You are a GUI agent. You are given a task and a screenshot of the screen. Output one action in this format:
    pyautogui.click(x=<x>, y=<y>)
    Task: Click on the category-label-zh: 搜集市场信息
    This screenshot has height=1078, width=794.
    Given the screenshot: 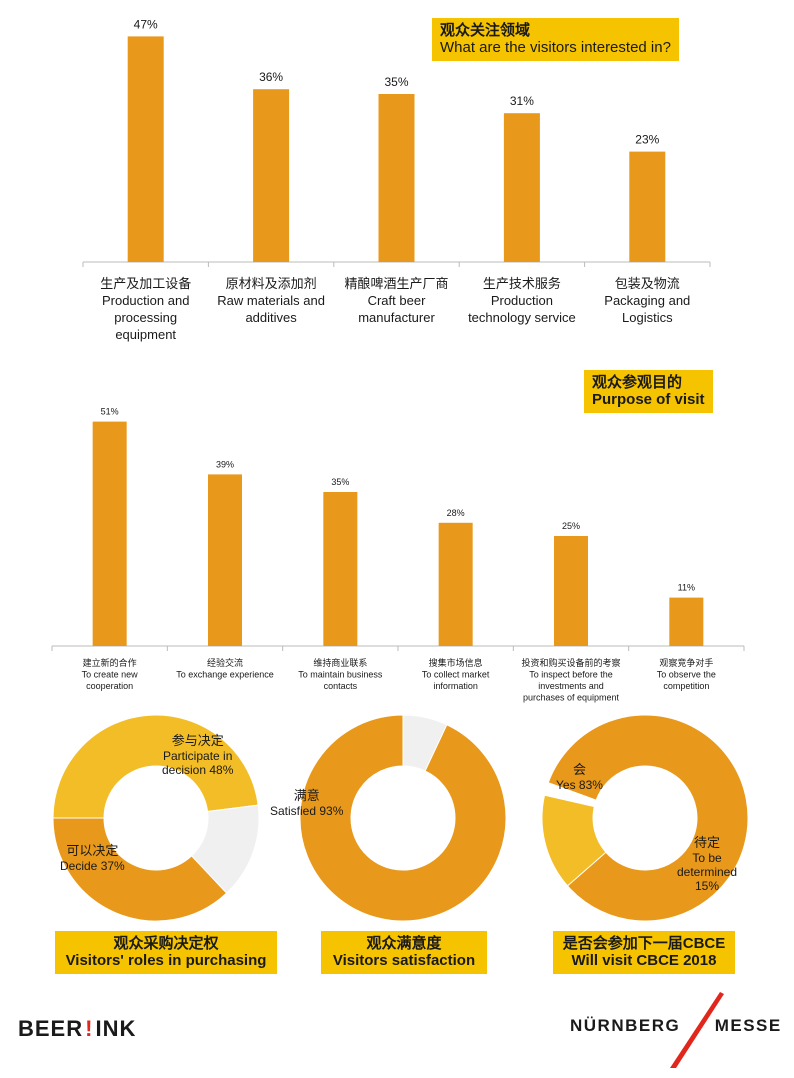 What is the action you would take?
    pyautogui.click(x=456, y=662)
    